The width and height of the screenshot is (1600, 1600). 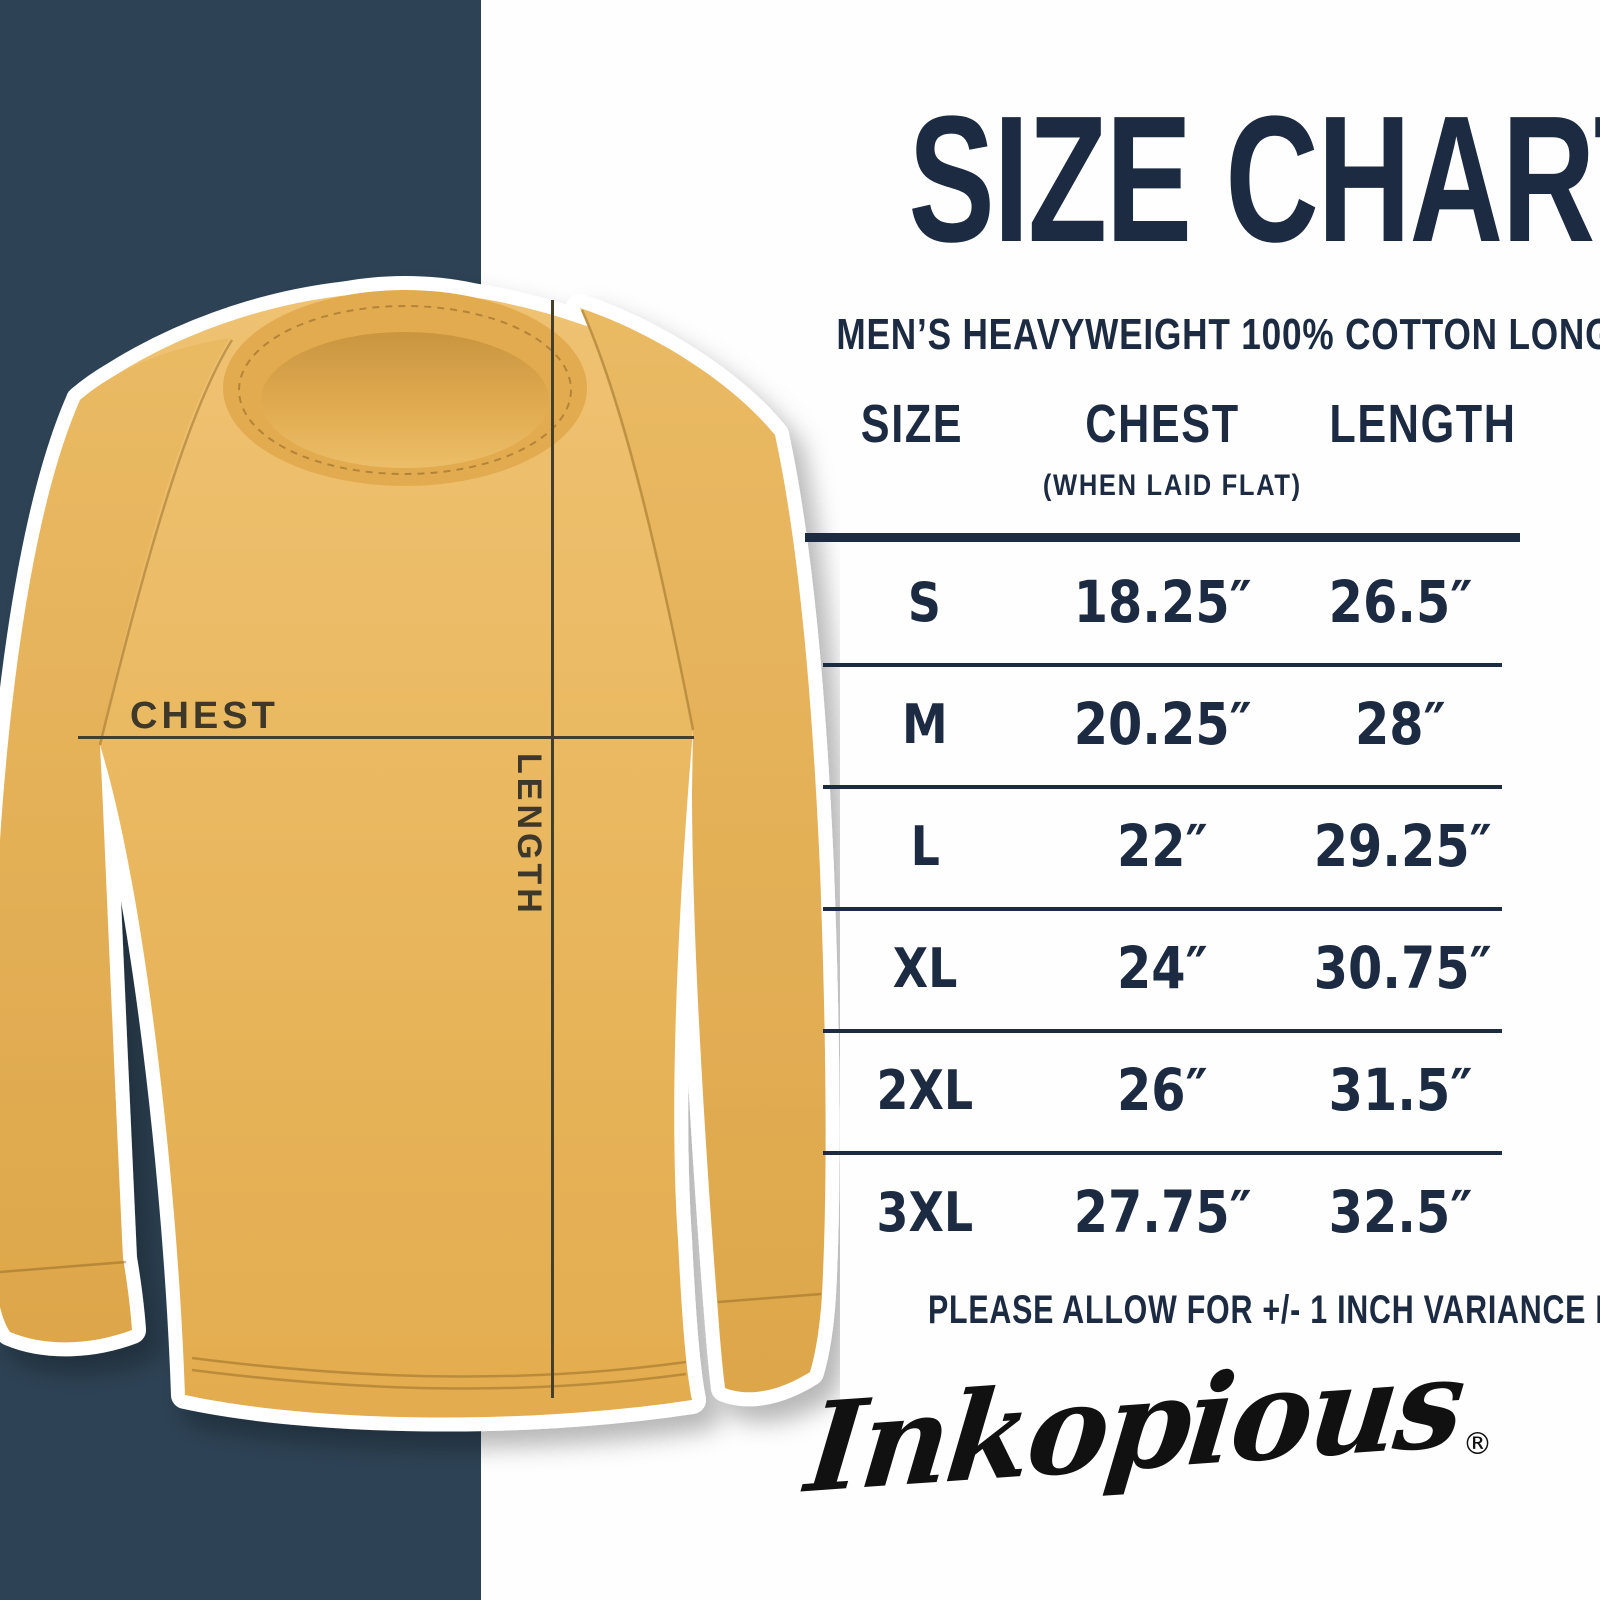 I want to click on size-table-header: SIZE CHEST (WHEN LAID FLAT) LENGTH, so click(x=1162, y=455).